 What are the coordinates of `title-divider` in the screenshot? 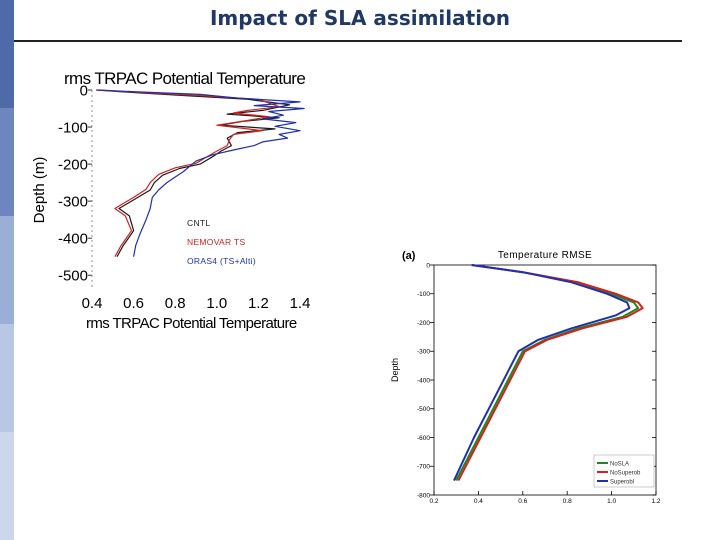 It's located at (348, 41).